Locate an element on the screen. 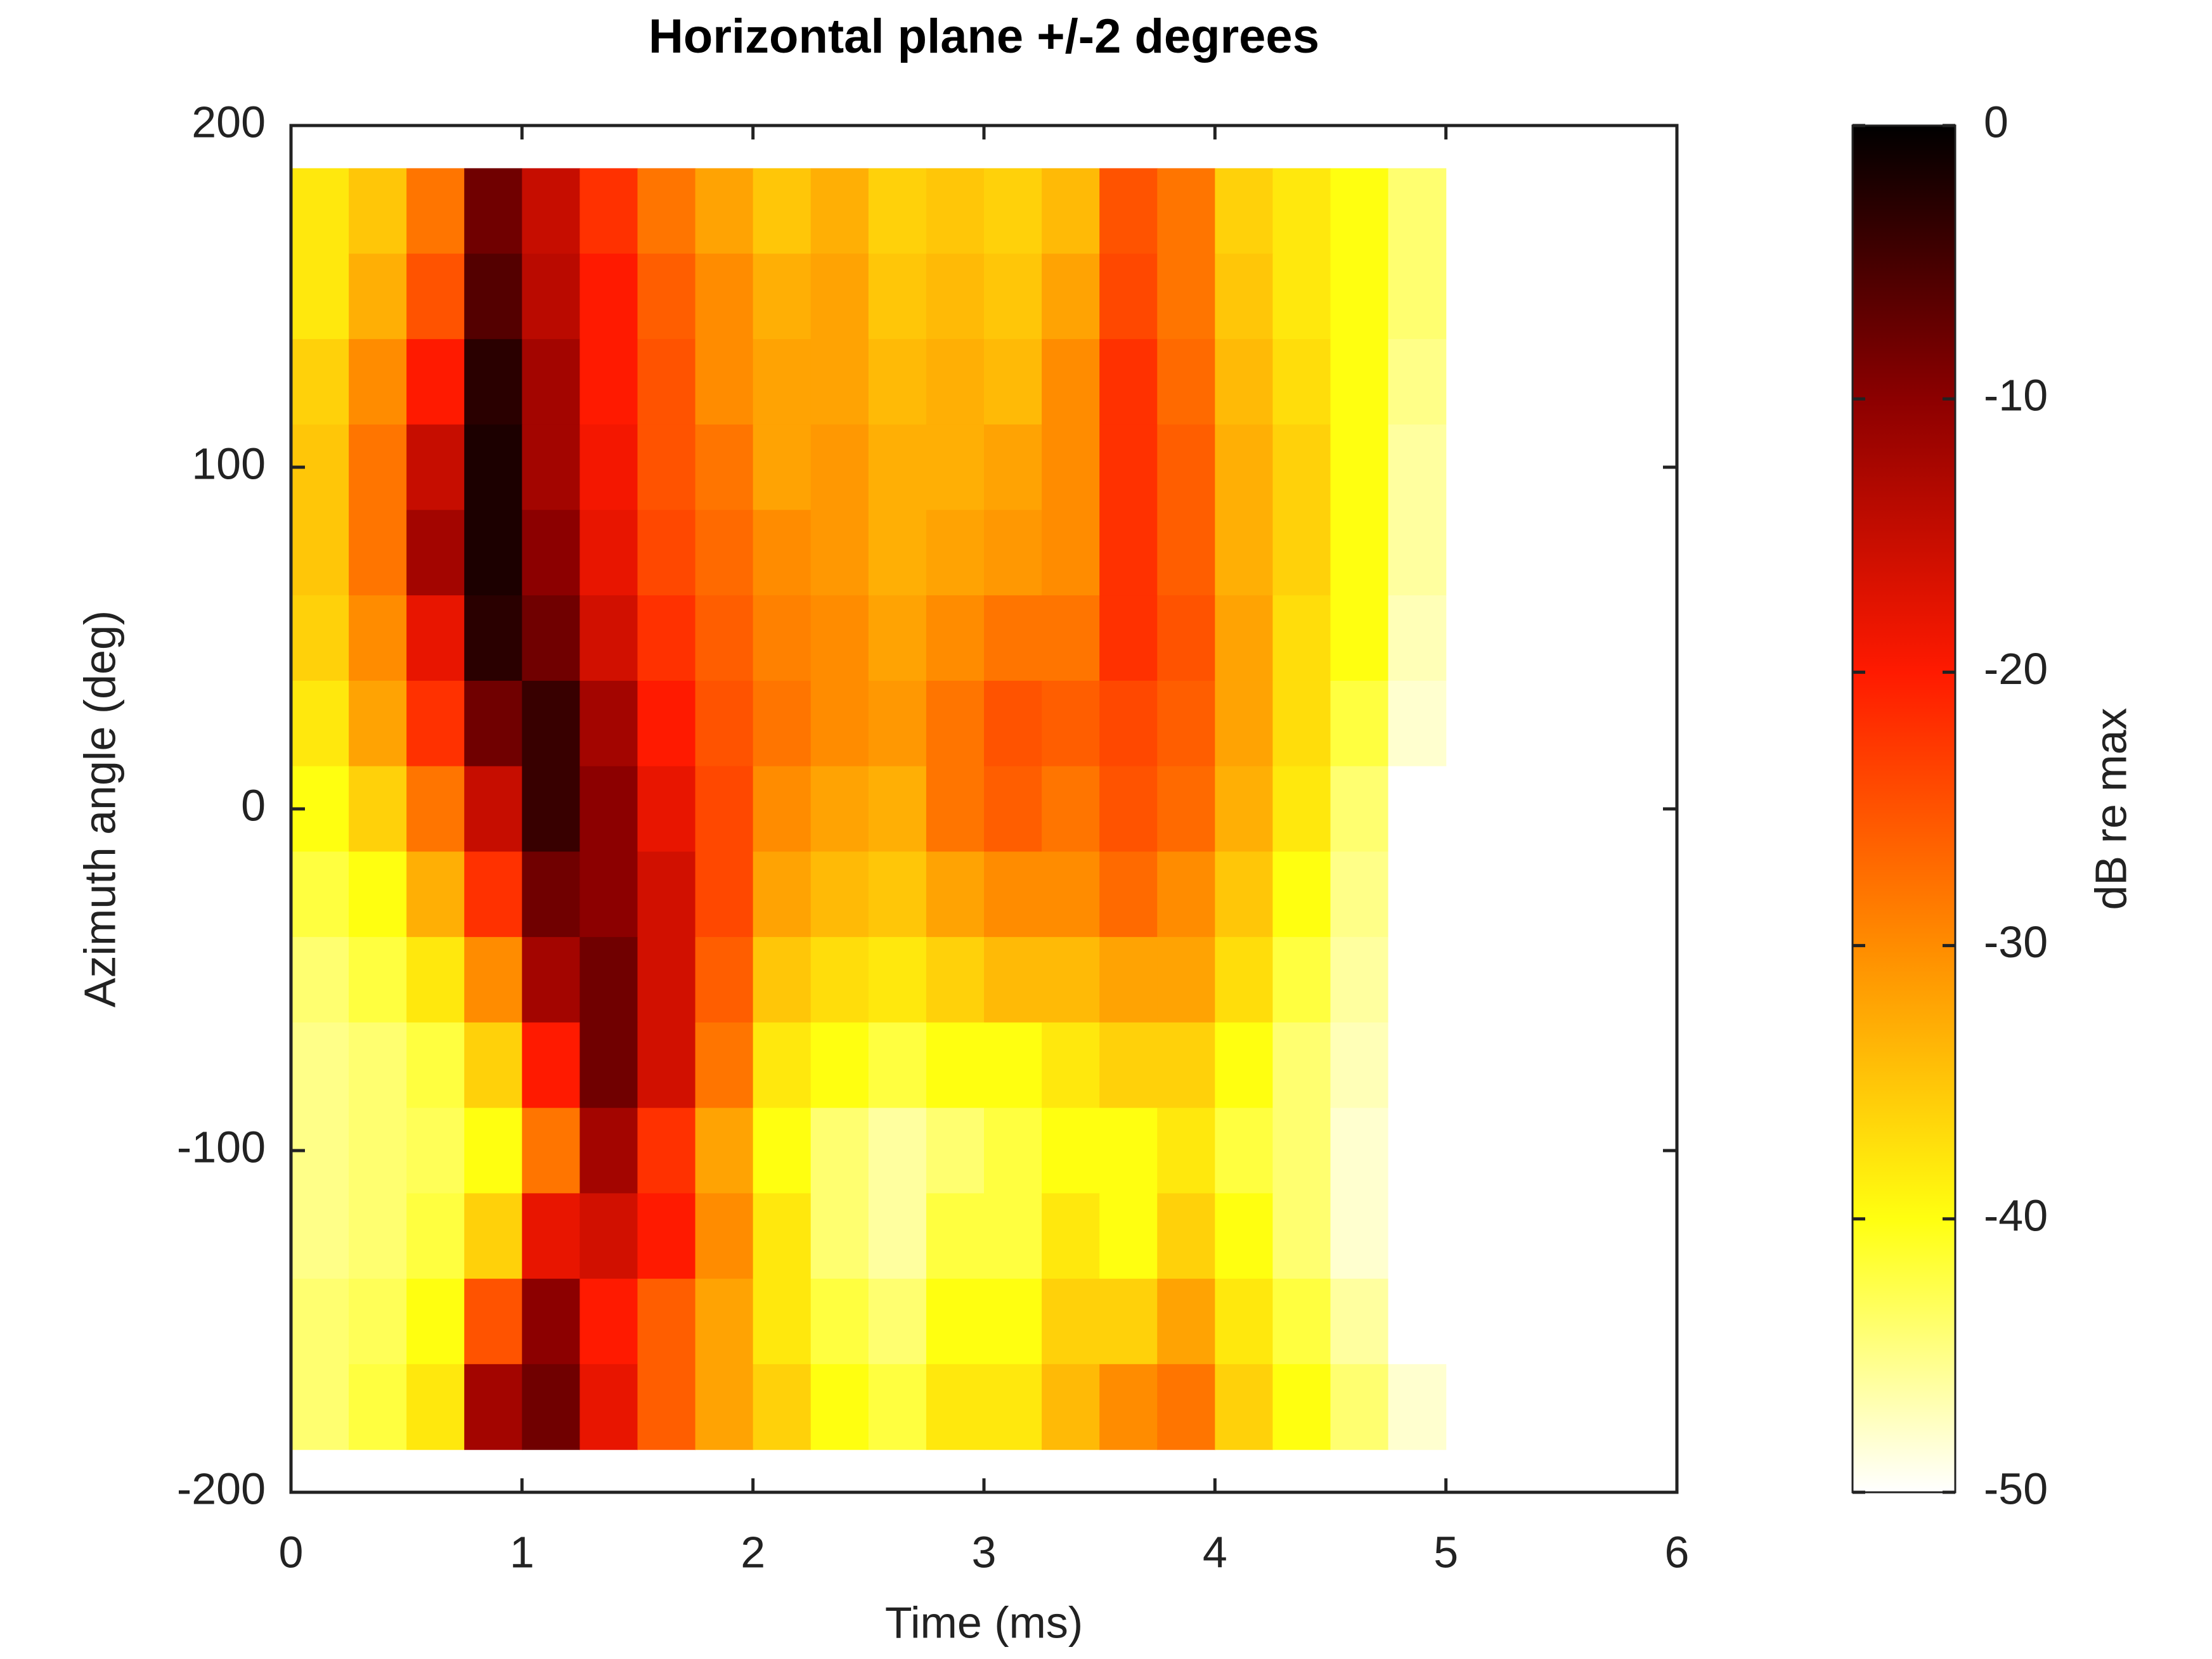  x-tick-label: 4 is located at coordinates (1215, 1552).